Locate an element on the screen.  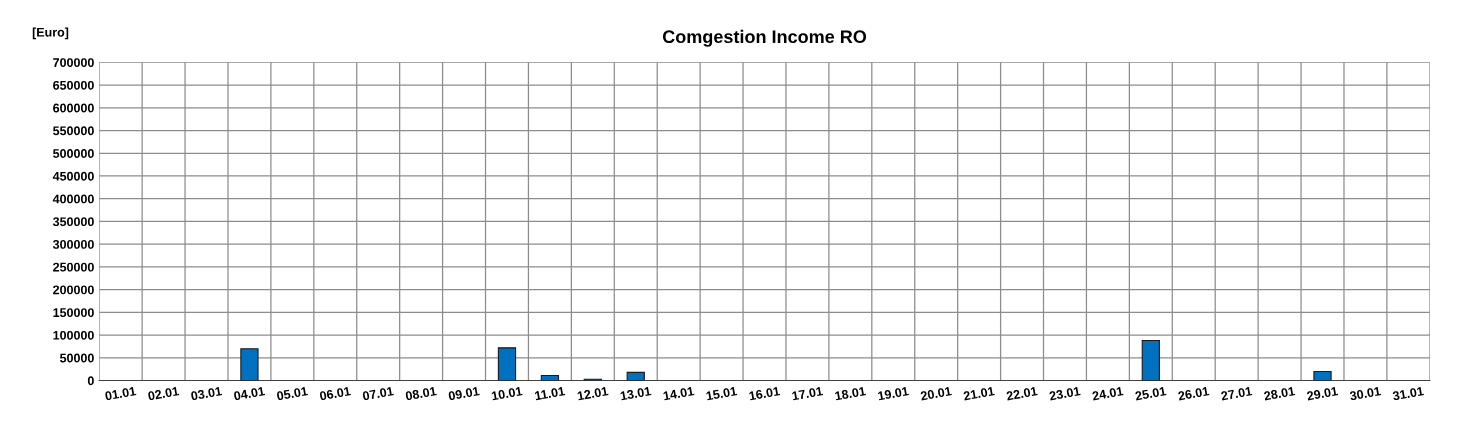
x-tick-label: 15.01 is located at coordinates (722, 393).